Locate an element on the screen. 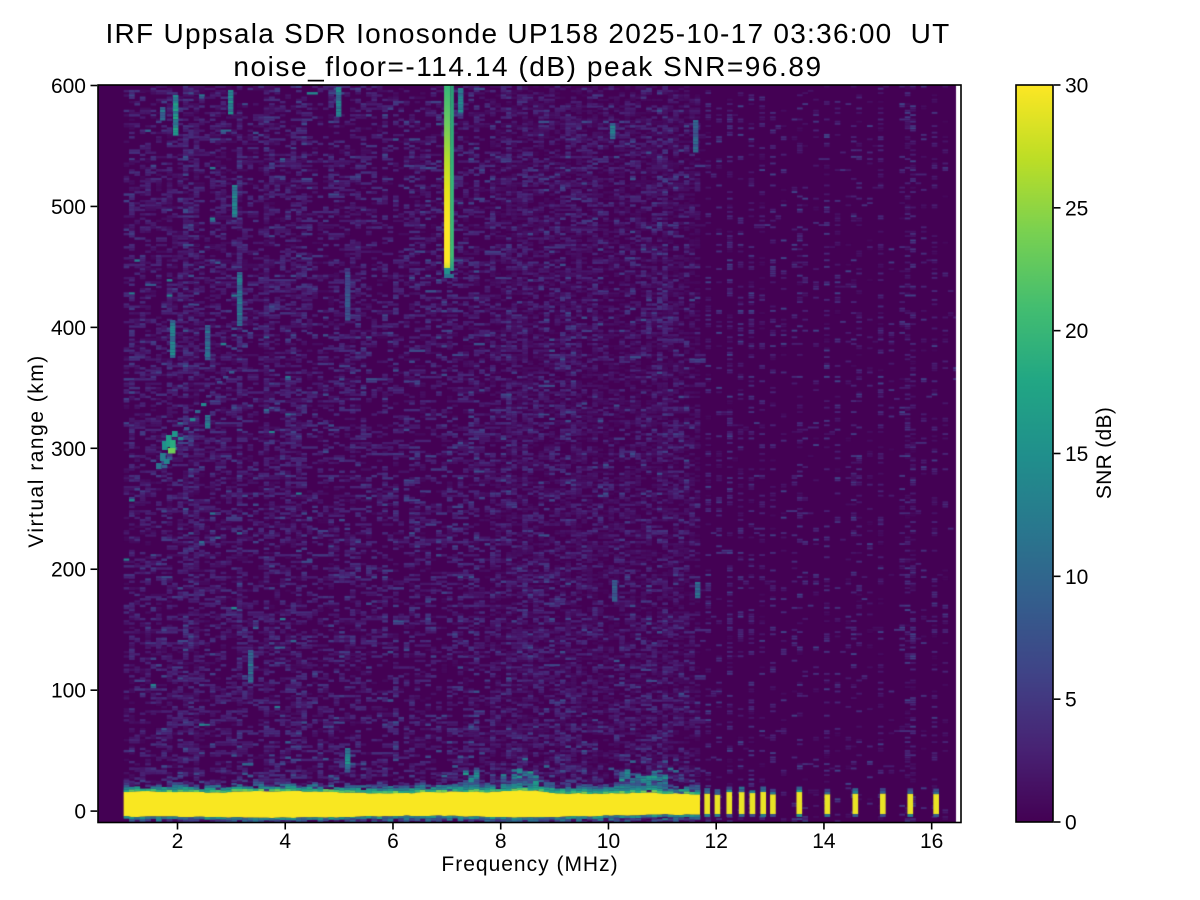 The width and height of the screenshot is (1200, 900). svg-text: 300 is located at coordinates (68, 449).